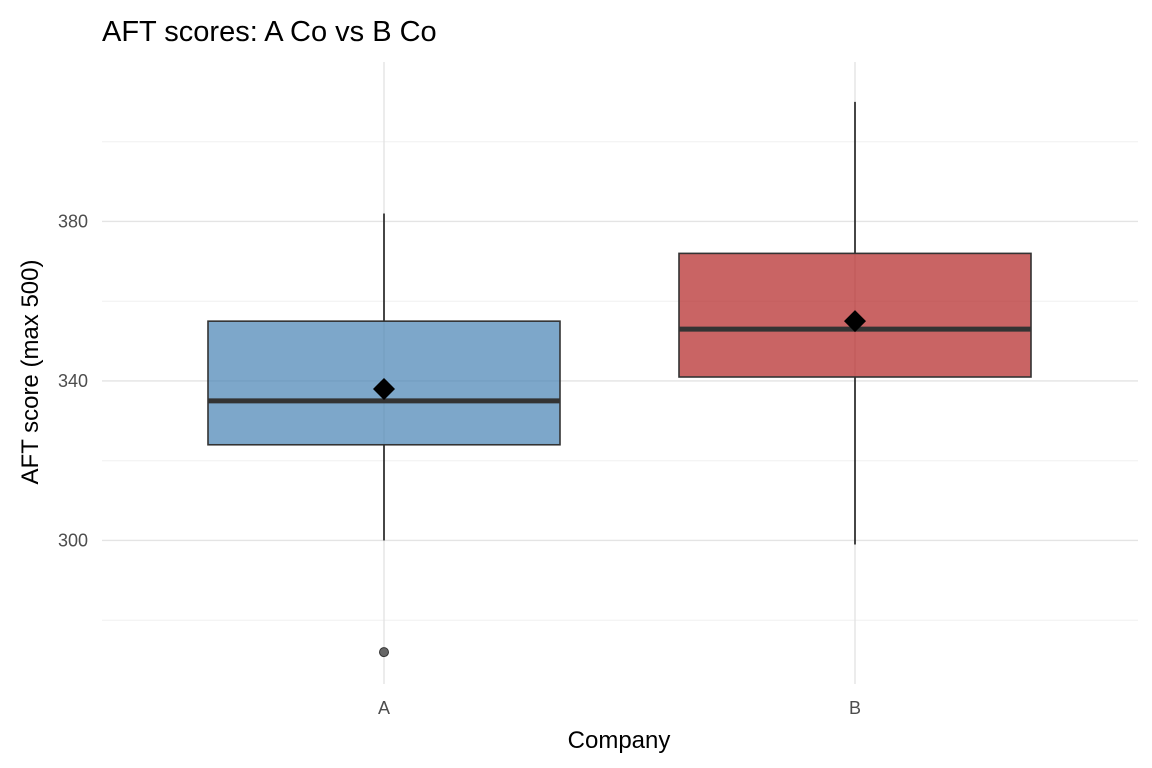  I want to click on x-tick-label-A: A, so click(384, 708).